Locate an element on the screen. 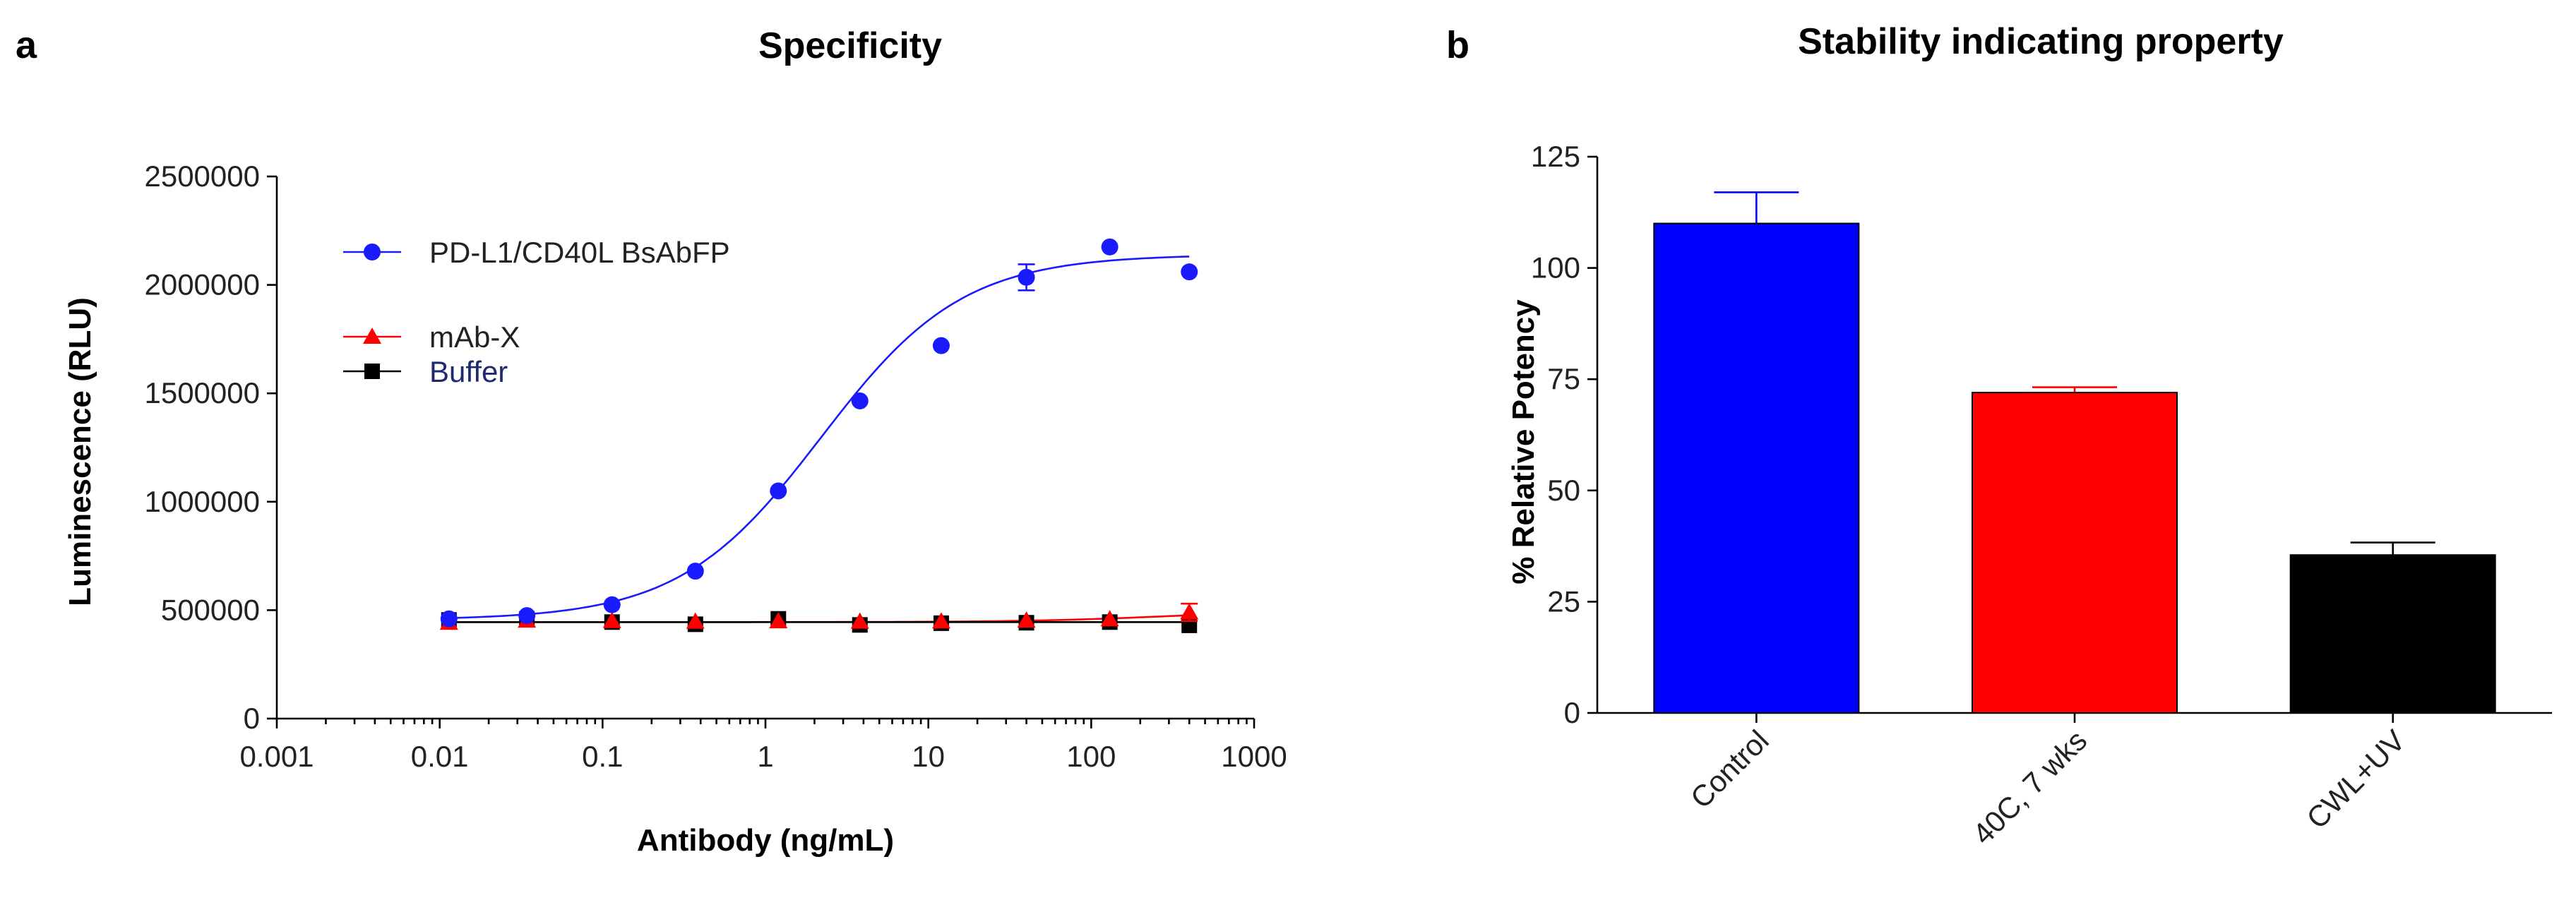 Image resolution: width=2576 pixels, height=900 pixels. x-tick-label: 100 is located at coordinates (1091, 757).